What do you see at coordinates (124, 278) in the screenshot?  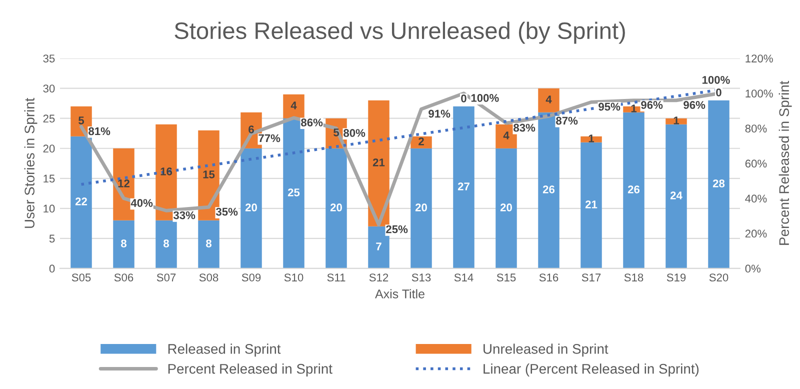 I see `x-tick-label: S06` at bounding box center [124, 278].